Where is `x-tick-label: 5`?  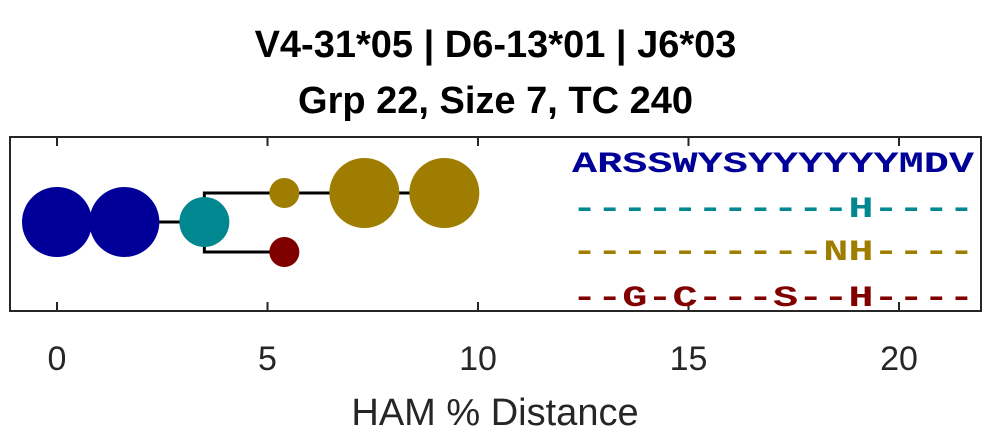 x-tick-label: 5 is located at coordinates (267, 359).